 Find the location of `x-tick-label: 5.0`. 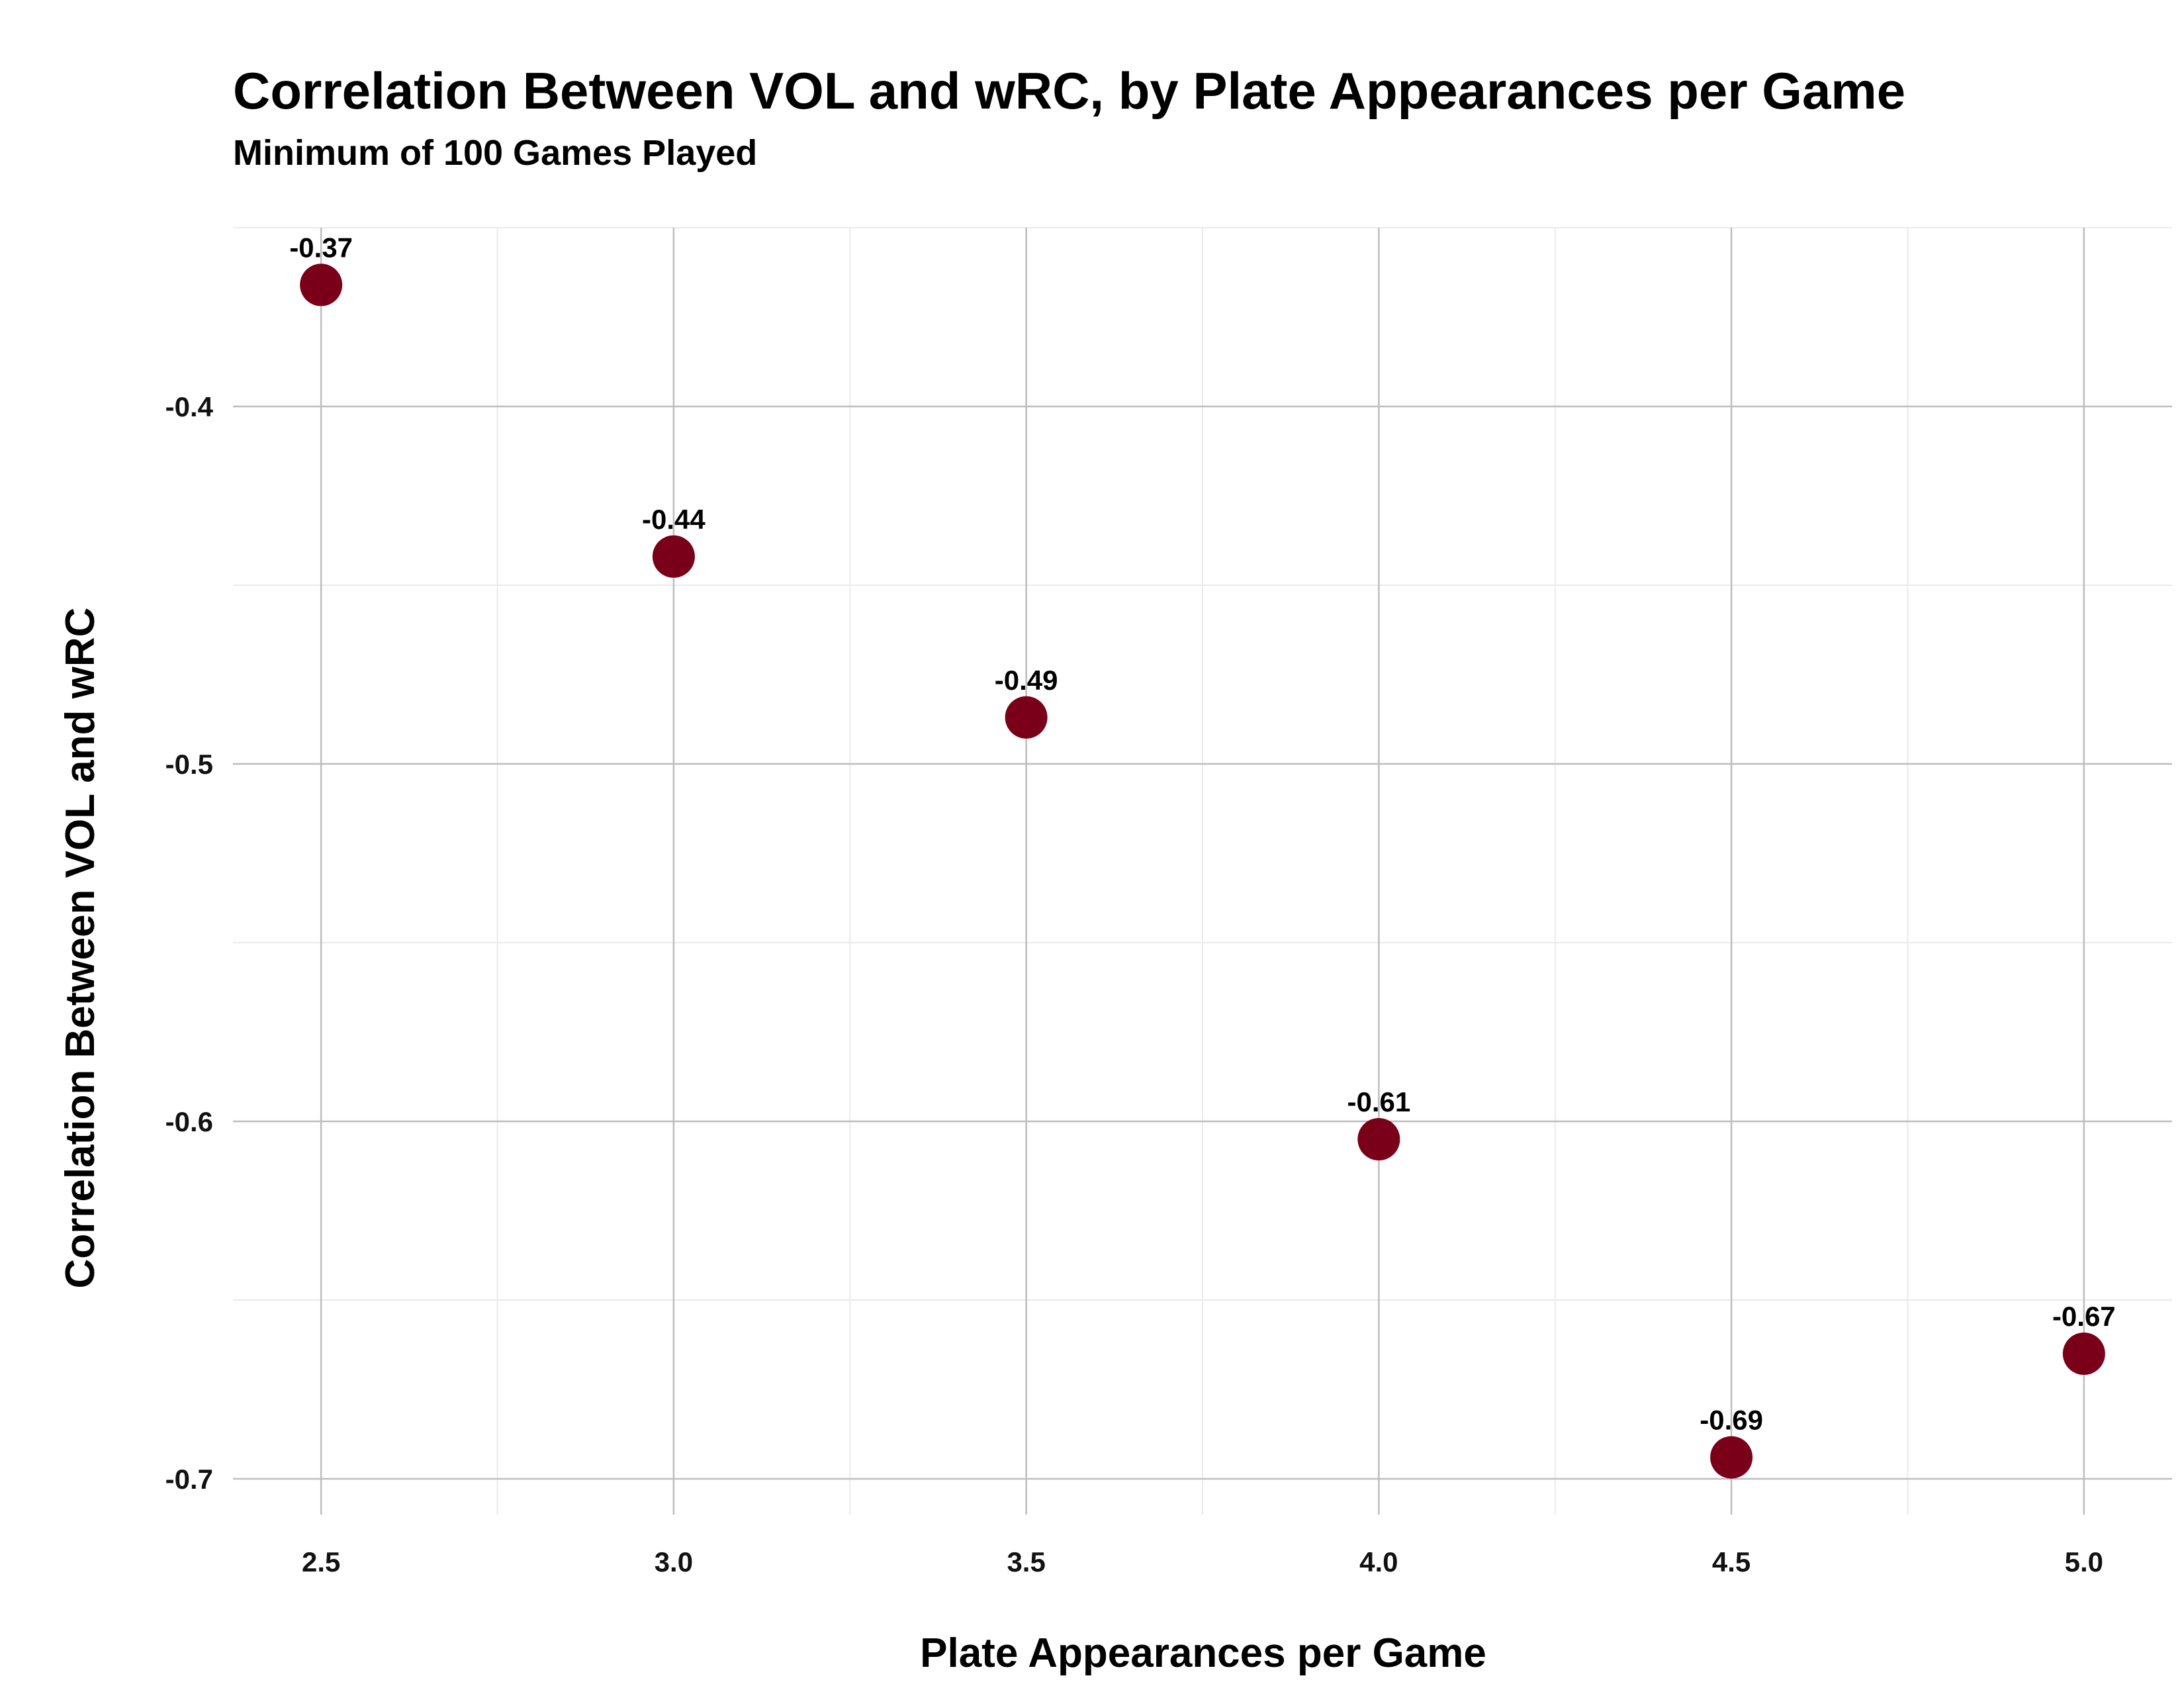

x-tick-label: 5.0 is located at coordinates (2084, 1561).